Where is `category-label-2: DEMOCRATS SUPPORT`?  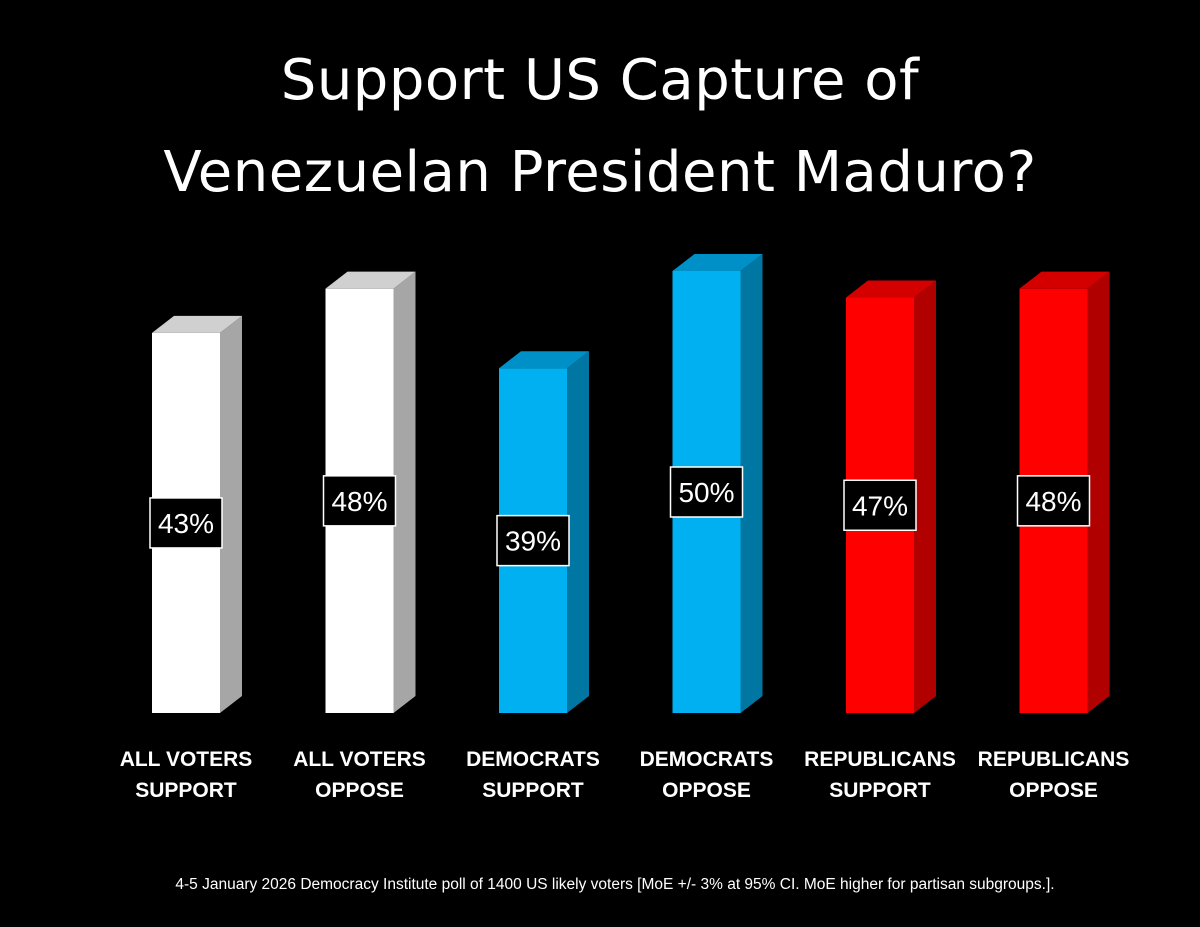
category-label-2: DEMOCRATS SUPPORT is located at coordinates (533, 775).